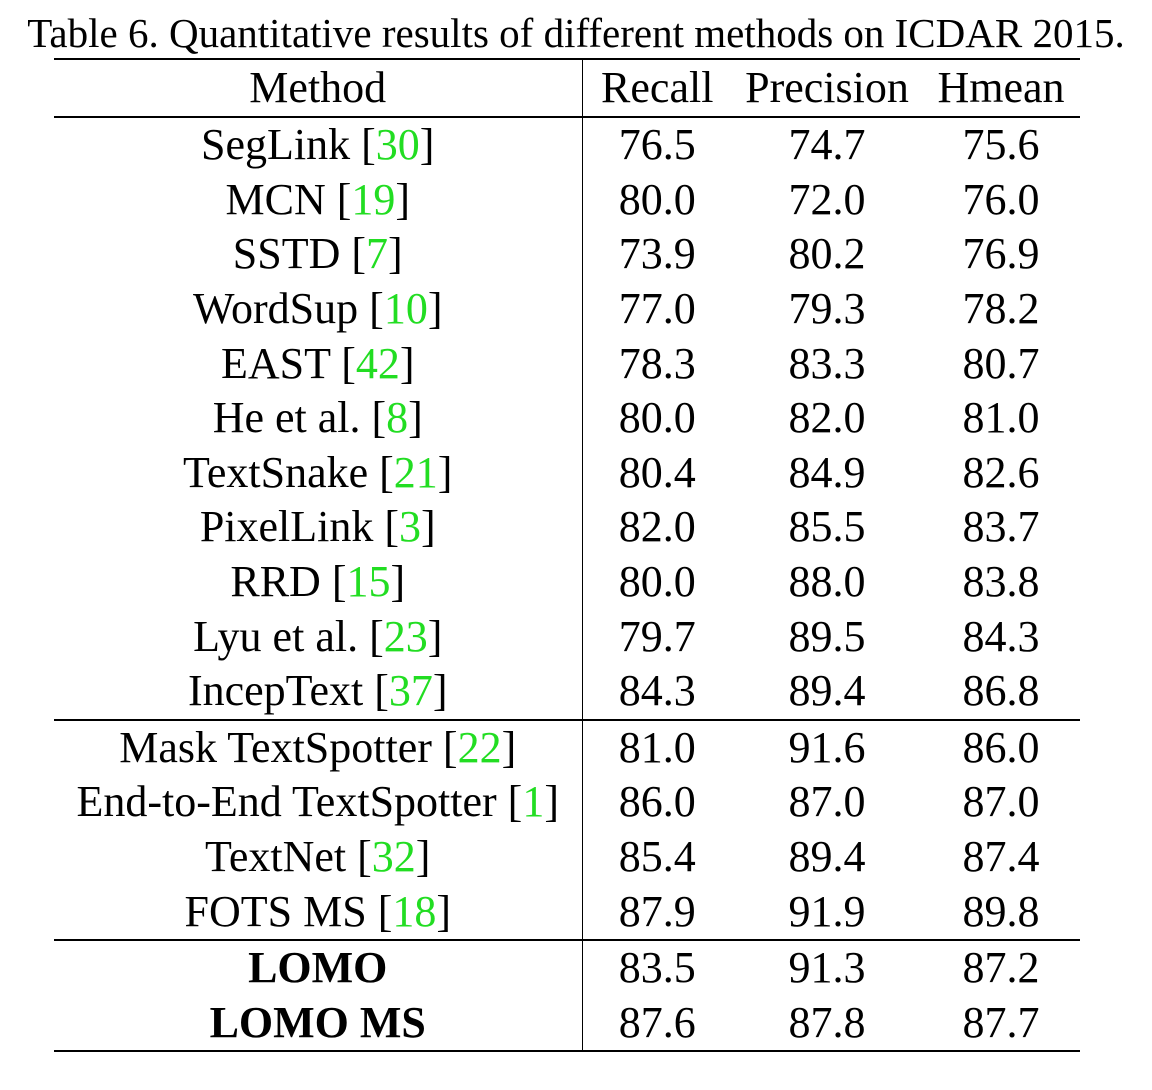 The width and height of the screenshot is (1152, 1090). Describe the element at coordinates (567, 857) in the screenshot. I see `table-row: TextNet [32] 85.4 89.4 87.4` at that location.